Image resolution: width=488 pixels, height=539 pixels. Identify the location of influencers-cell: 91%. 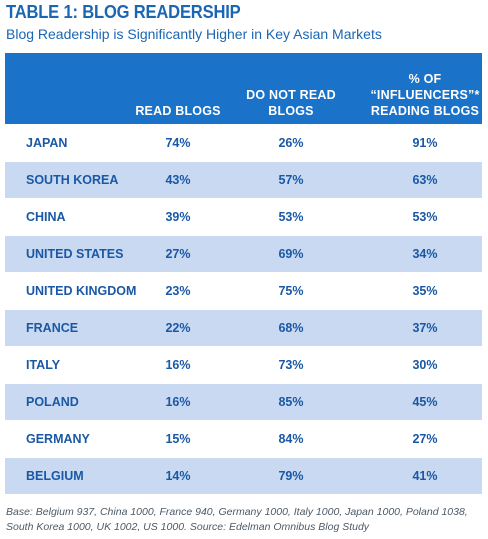
(425, 143).